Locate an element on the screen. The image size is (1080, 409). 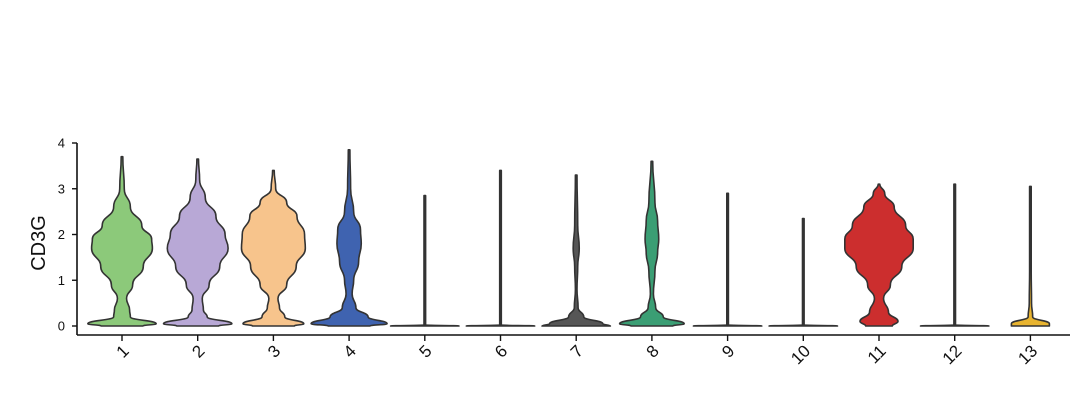
x-tick-label: 5 is located at coordinates (425, 351).